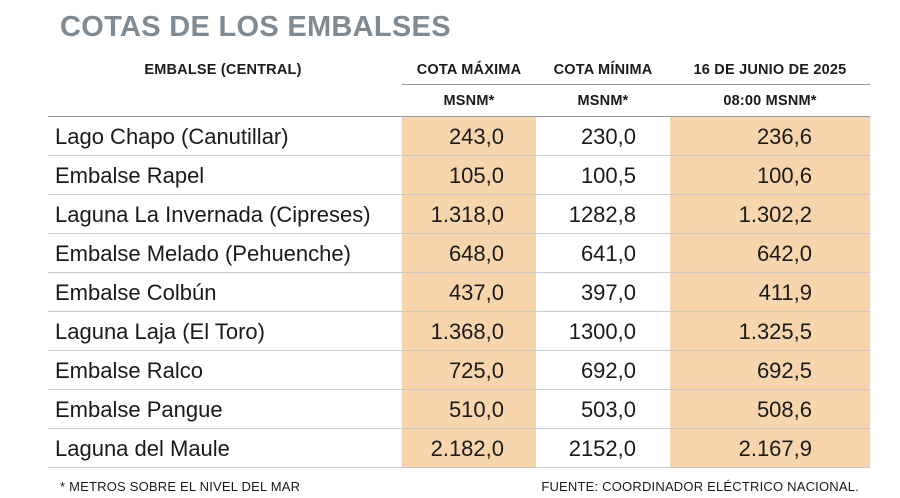 This screenshot has height=498, width=900. What do you see at coordinates (608, 136) in the screenshot?
I see `cell-cota-minima: 230,0` at bounding box center [608, 136].